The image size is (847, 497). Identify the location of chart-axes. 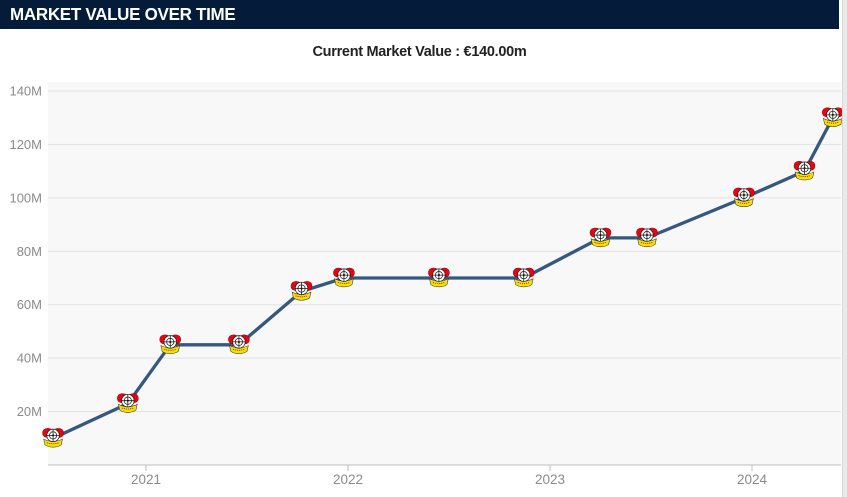
(444, 467).